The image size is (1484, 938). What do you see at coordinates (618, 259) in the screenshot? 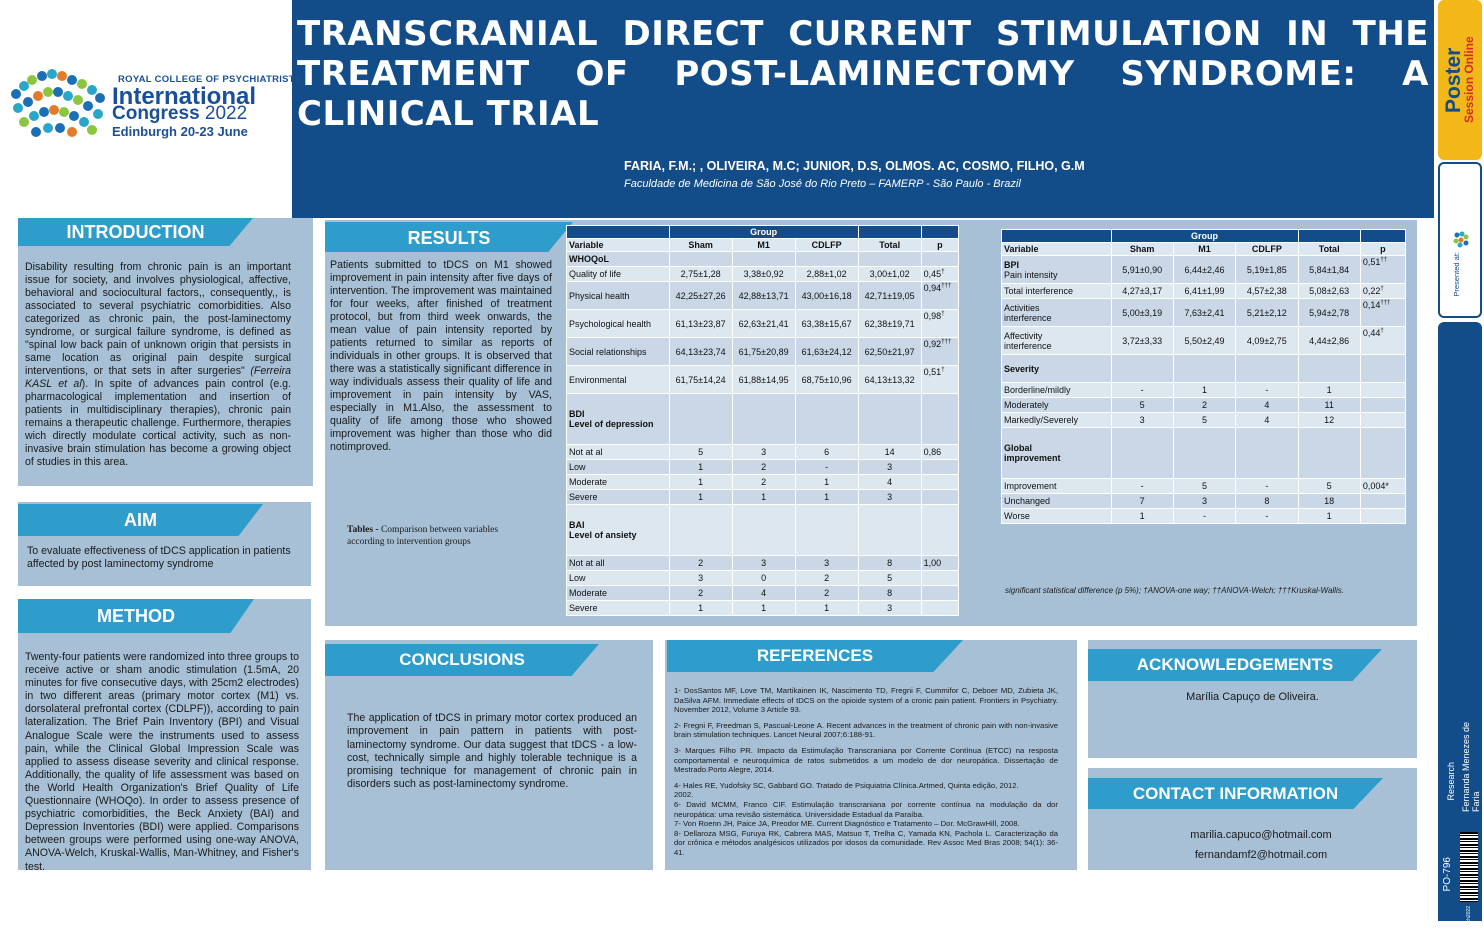
I see `row-label: WHOQoL` at bounding box center [618, 259].